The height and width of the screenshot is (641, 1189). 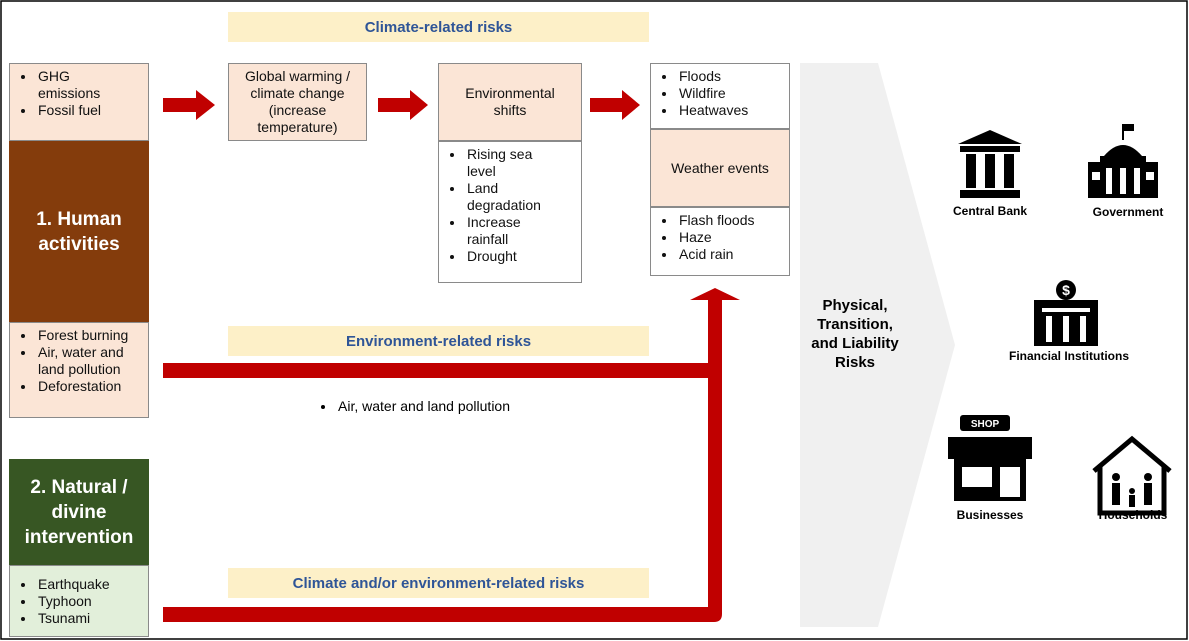 I want to click on item: Heatwaves, so click(x=731, y=110).